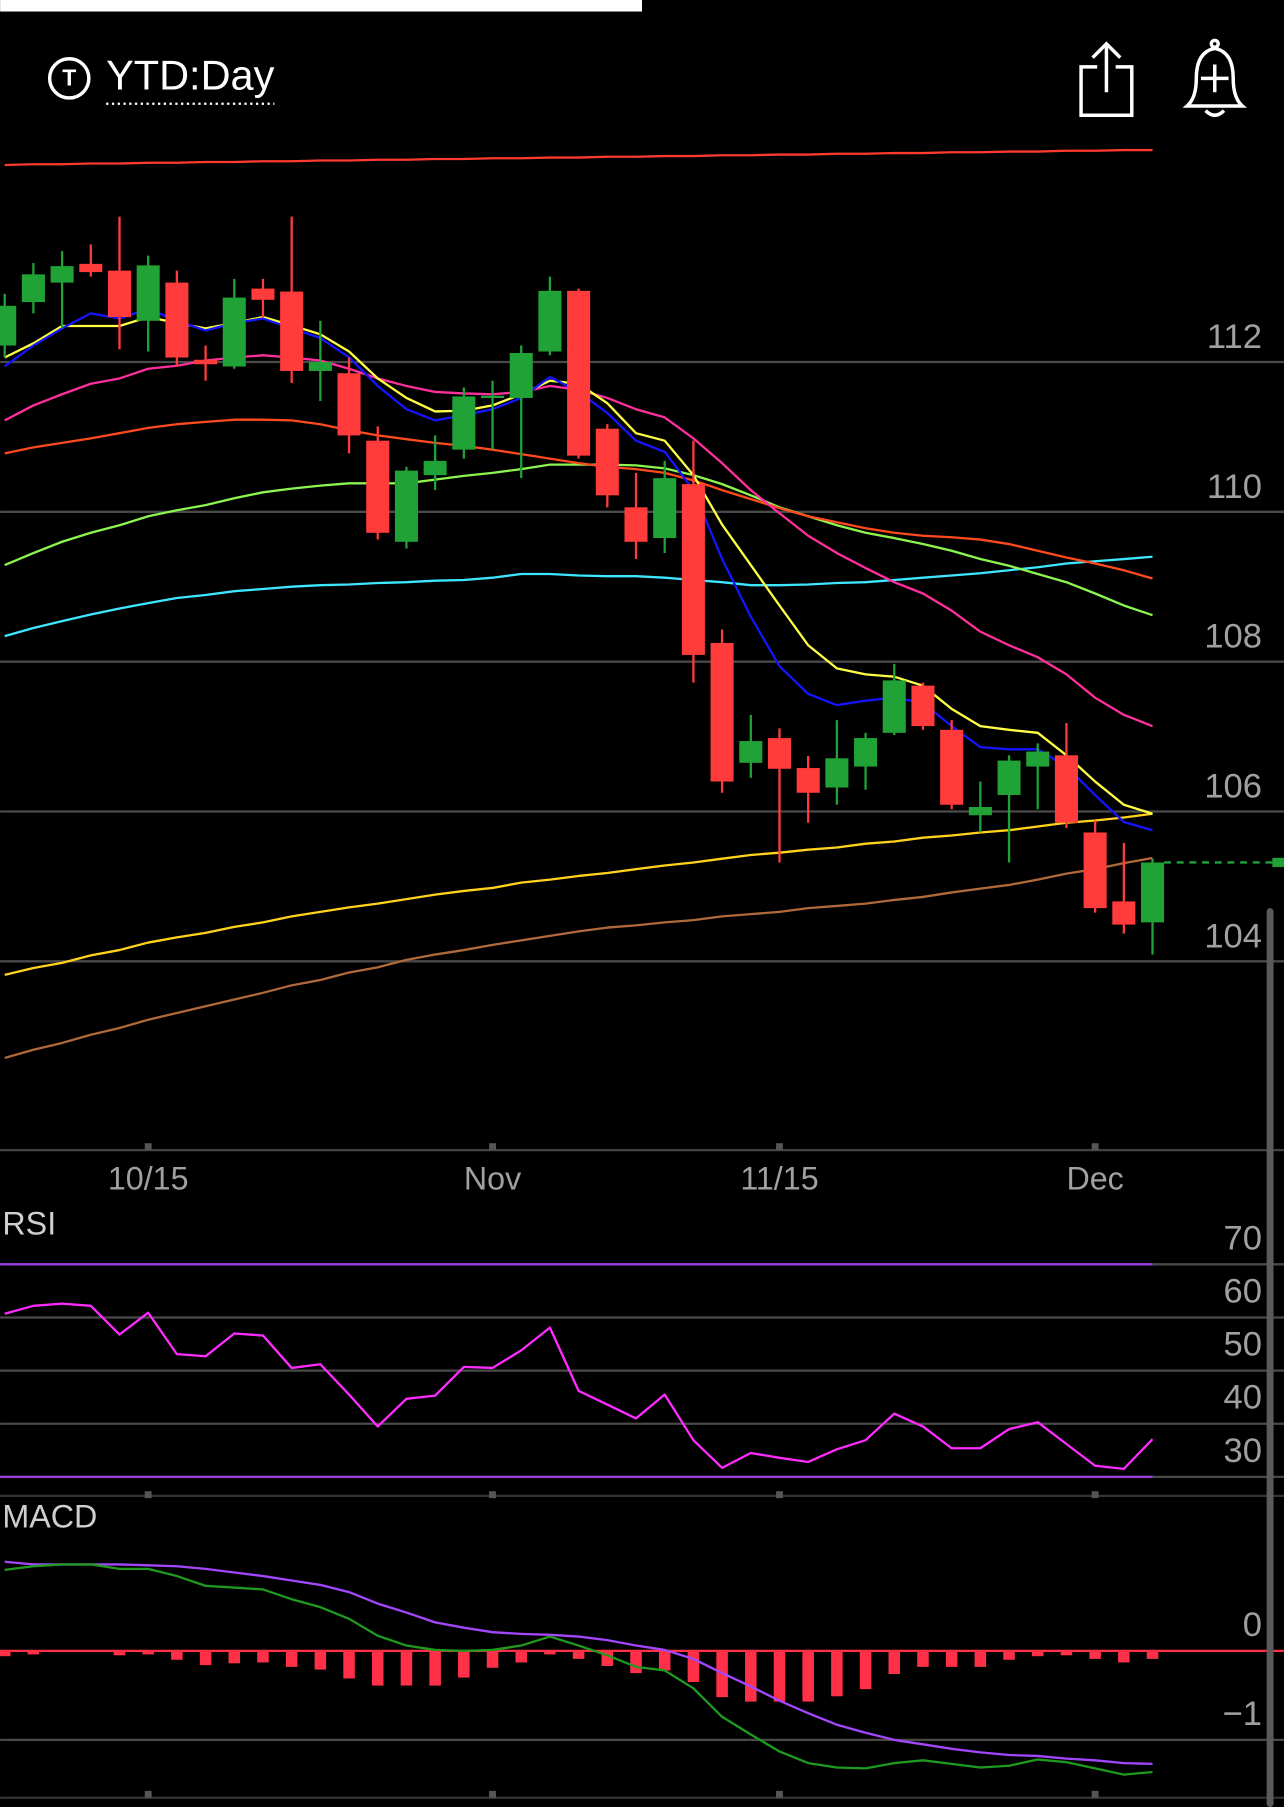  I want to click on x-tick-label: 11/15, so click(779, 1179).